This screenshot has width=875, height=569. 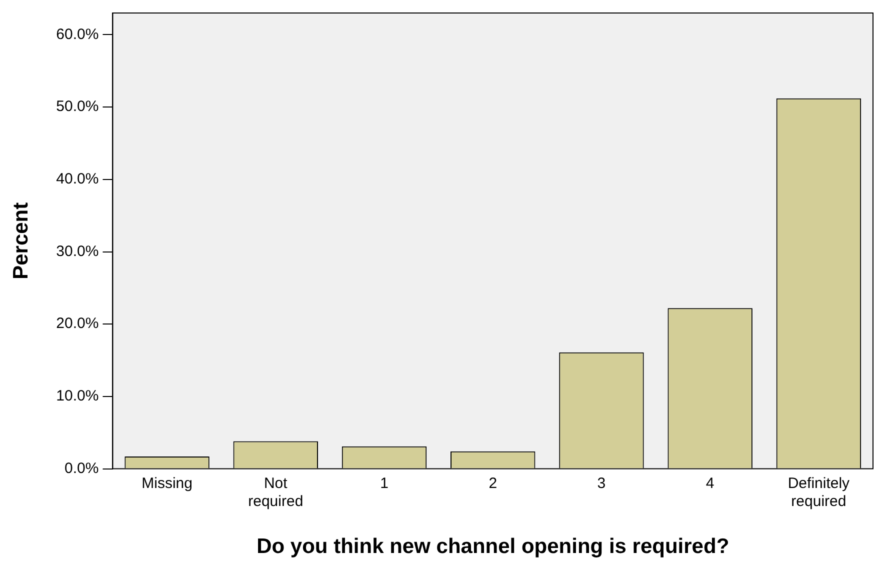 I want to click on y-axis-title: Percent, so click(x=20, y=241).